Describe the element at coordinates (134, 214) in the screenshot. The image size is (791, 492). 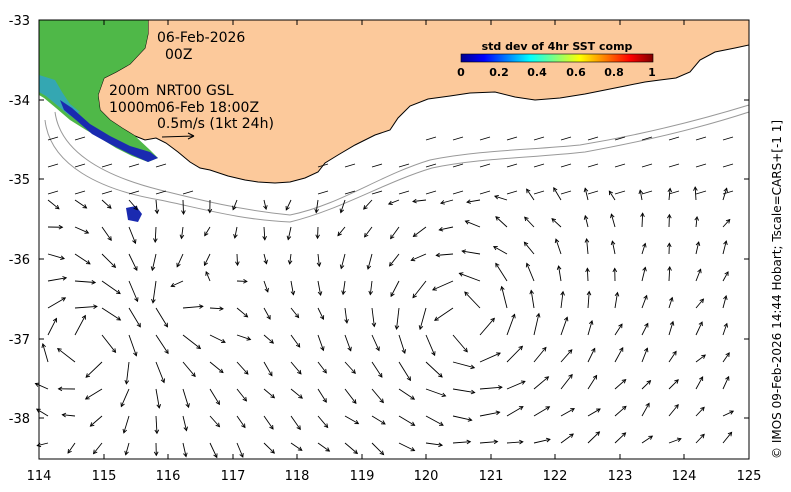
I see `sst-blue-blob` at that location.